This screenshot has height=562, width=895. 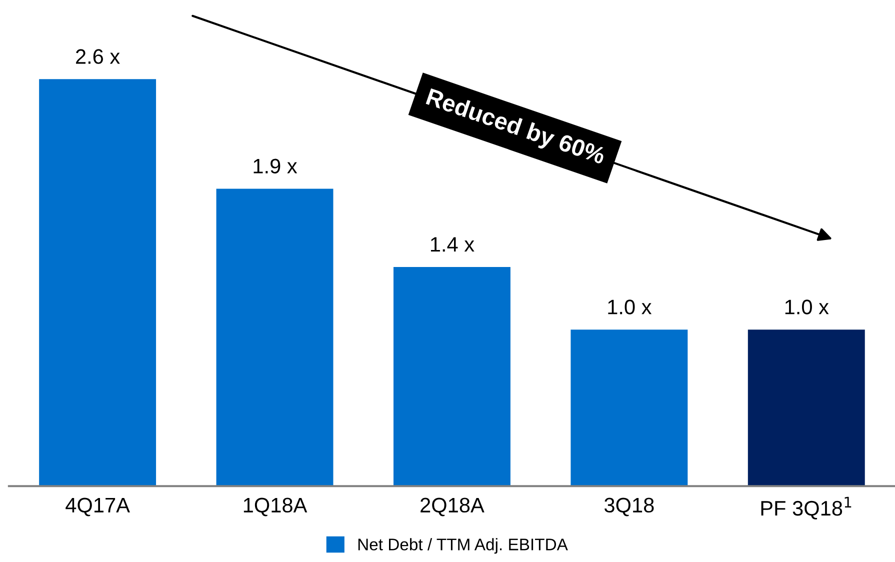 What do you see at coordinates (98, 56) in the screenshot?
I see `data-label: 2.6 x` at bounding box center [98, 56].